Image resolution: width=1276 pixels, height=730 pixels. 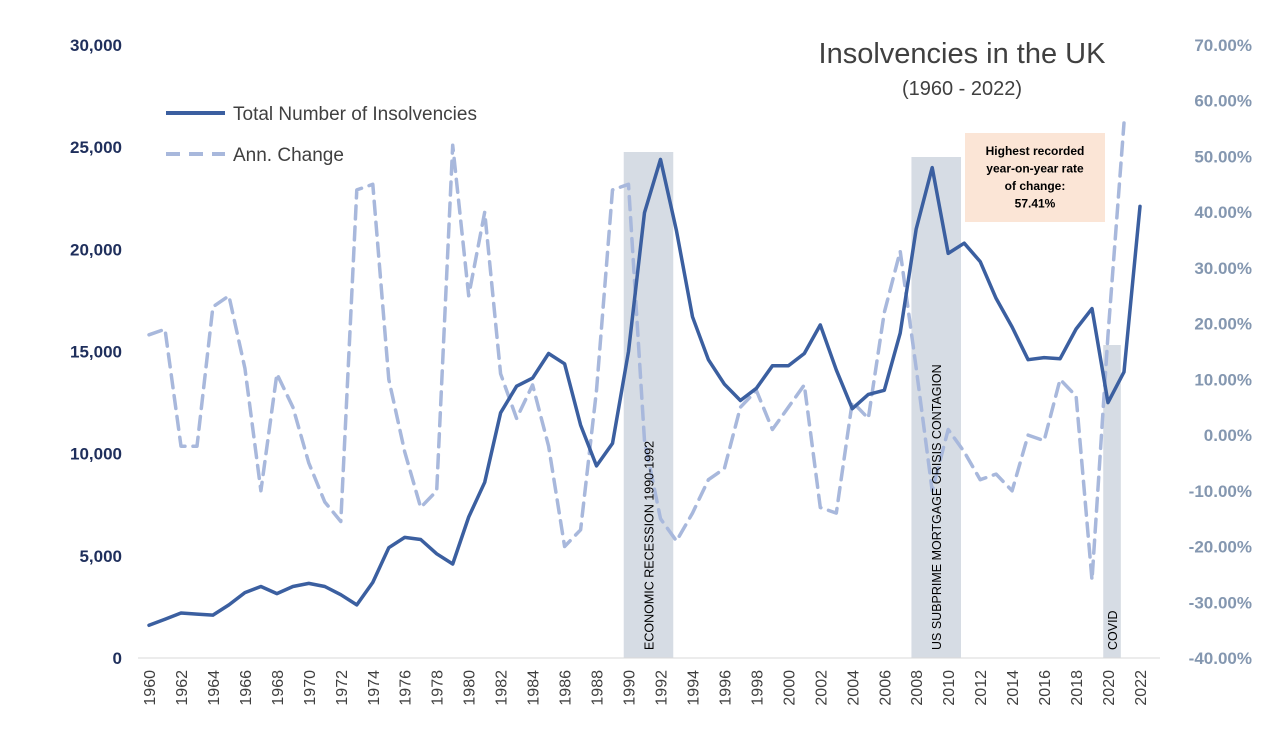 What do you see at coordinates (1220, 547) in the screenshot?
I see `y-right-tick-label: -20.00%` at bounding box center [1220, 547].